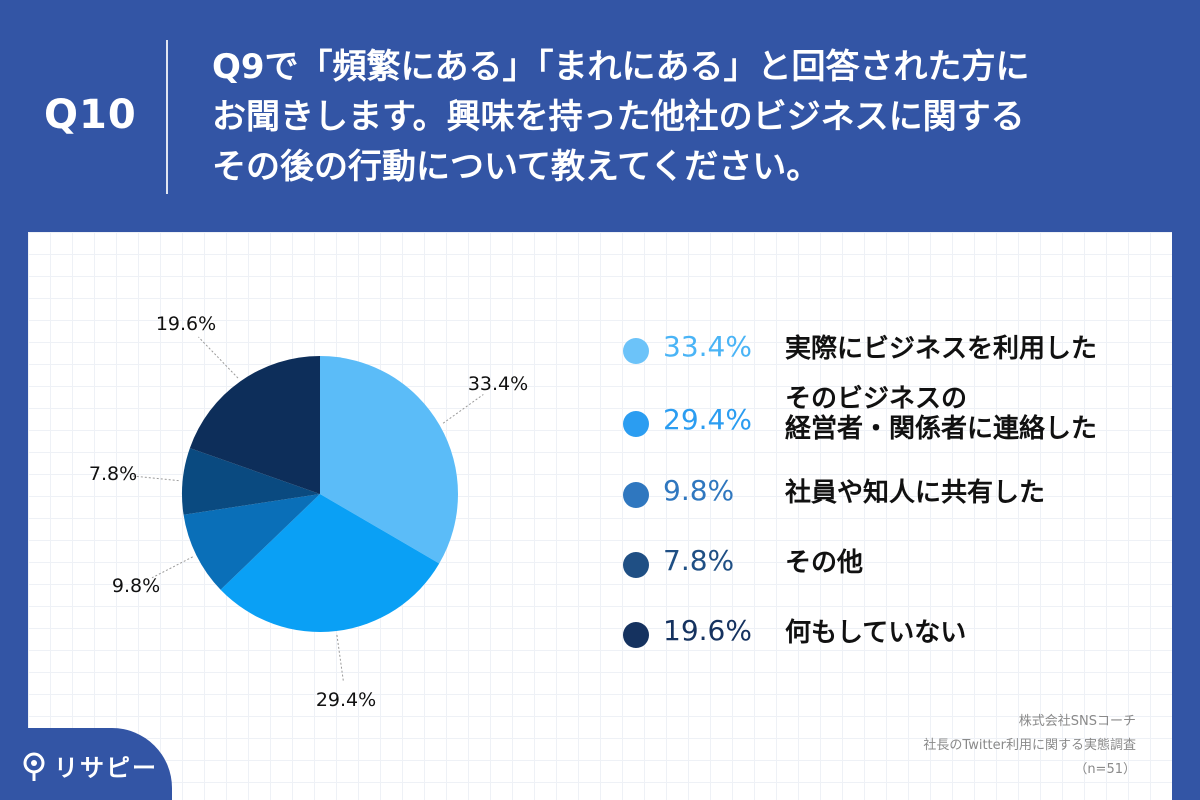 Image resolution: width=1200 pixels, height=800 pixels. What do you see at coordinates (346, 700) in the screenshot?
I see `slice-label: 29.4%` at bounding box center [346, 700].